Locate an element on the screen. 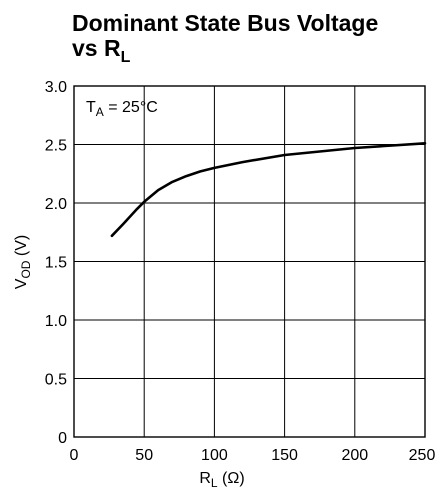 The width and height of the screenshot is (438, 491). y-tick-labels: 0 0.5 1.0 1.5 2.0 2.5 3.0 is located at coordinates (56, 263).